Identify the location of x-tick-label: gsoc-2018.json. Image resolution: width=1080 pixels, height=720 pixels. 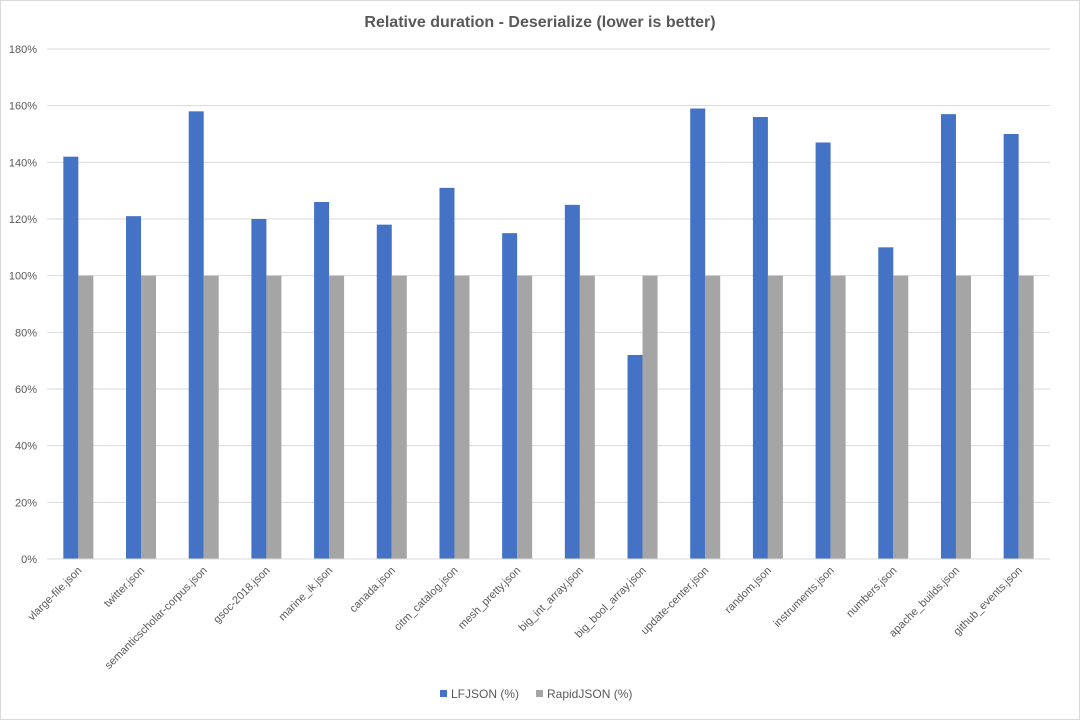
(241, 595).